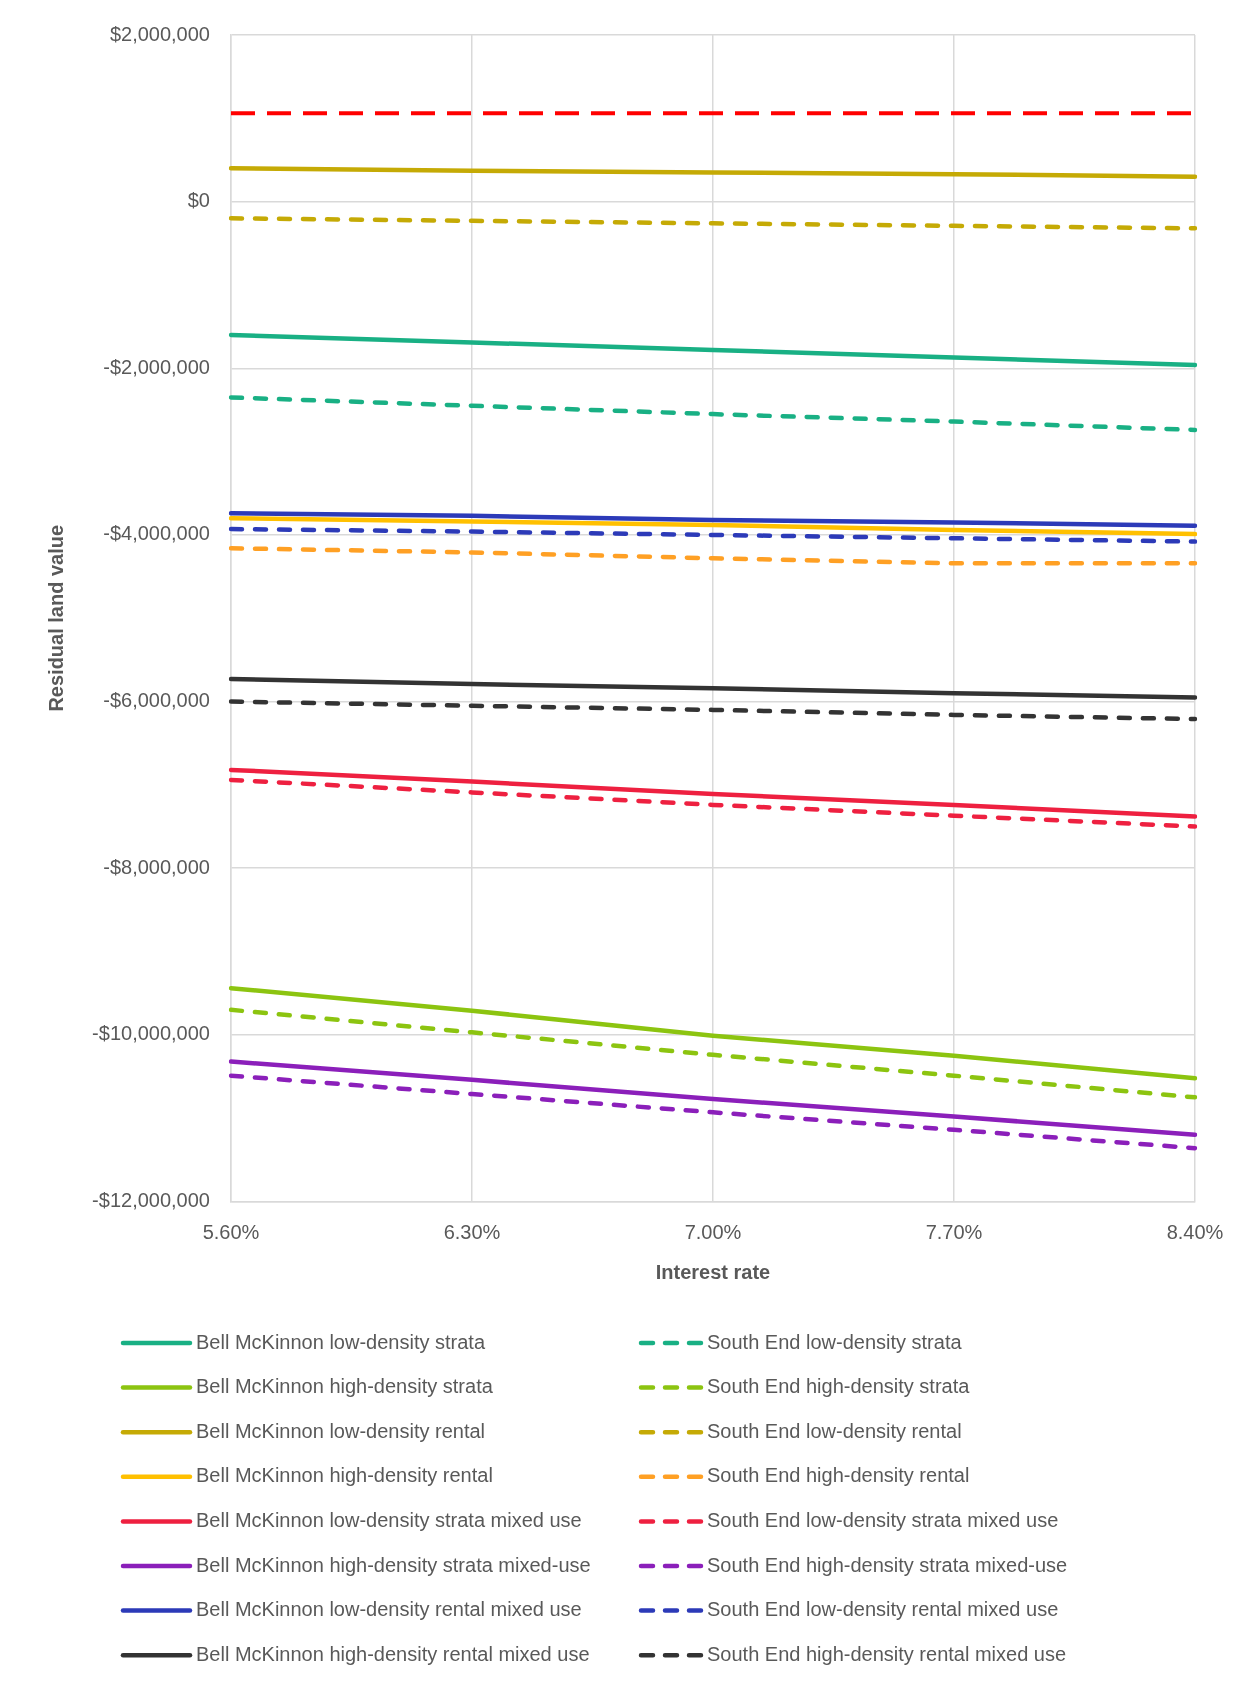  What do you see at coordinates (883, 1609) in the screenshot?
I see `legend-label: South End low-density rental mixed use` at bounding box center [883, 1609].